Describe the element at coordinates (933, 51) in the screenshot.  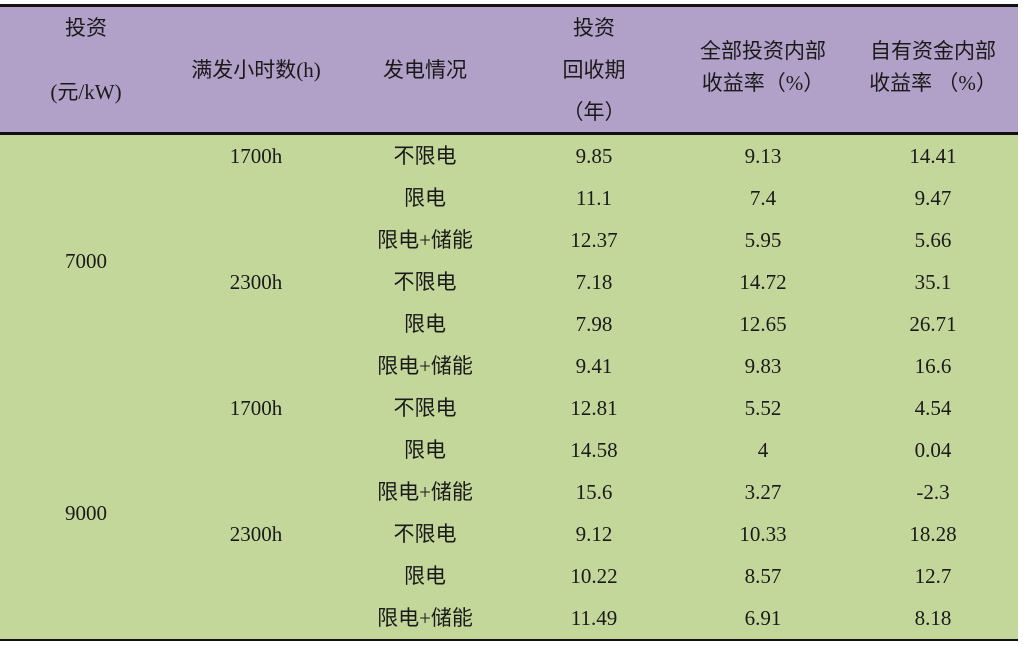
I see `header-line: 自有资金内部` at that location.